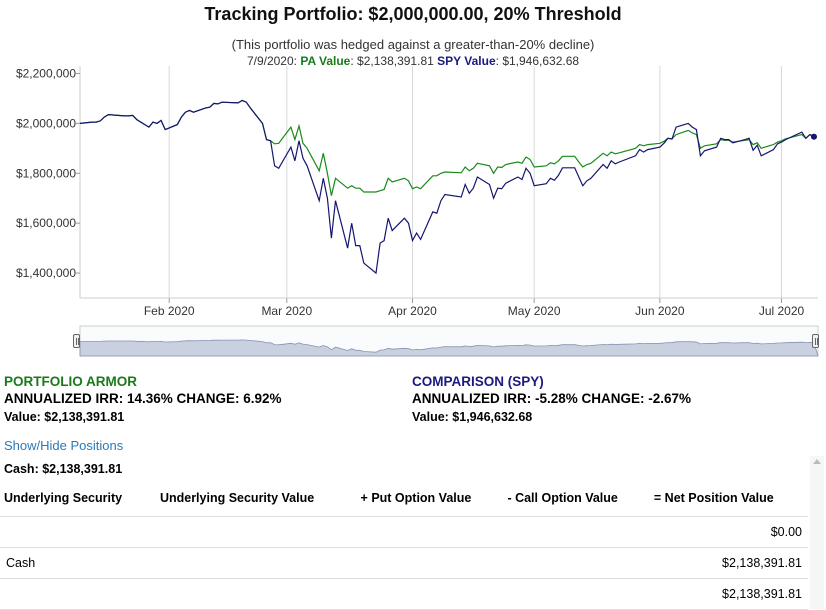  I want to click on col-net-position-value: = Net Position Value, so click(728, 498).